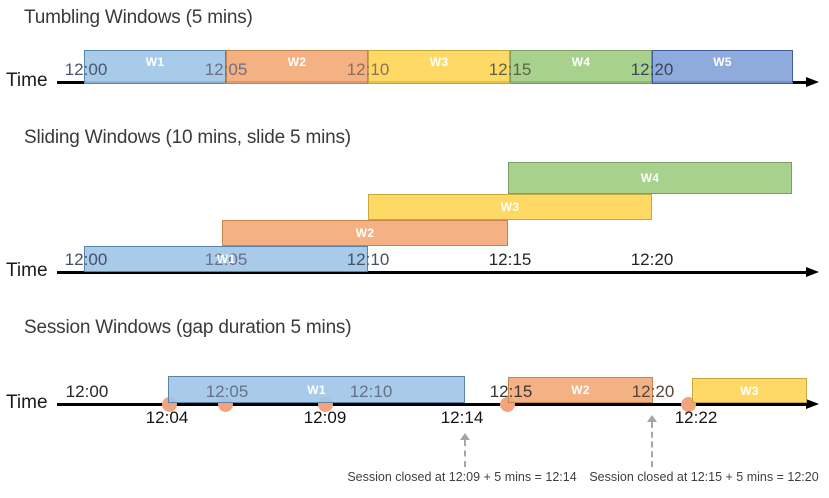 This screenshot has height=498, width=829. I want to click on event-dot, so click(688, 404).